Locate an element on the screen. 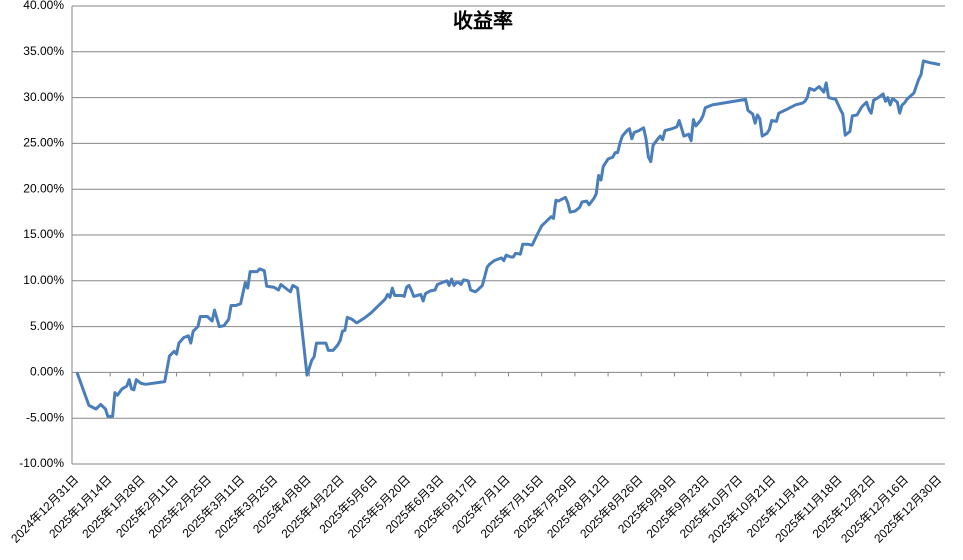  y-tick-label: 5.00% is located at coordinates (47, 326).